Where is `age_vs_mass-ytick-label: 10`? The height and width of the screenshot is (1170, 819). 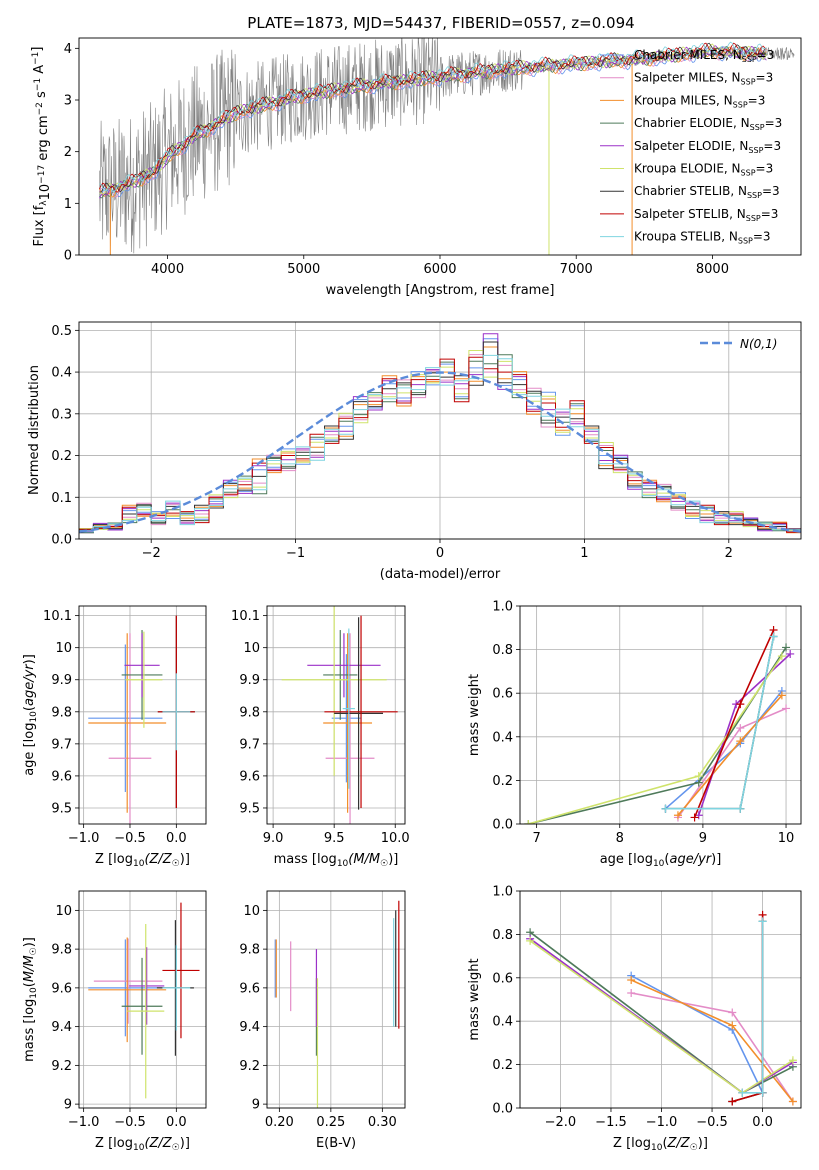 age_vs_mass-ytick-label: 10 is located at coordinates (251, 648).